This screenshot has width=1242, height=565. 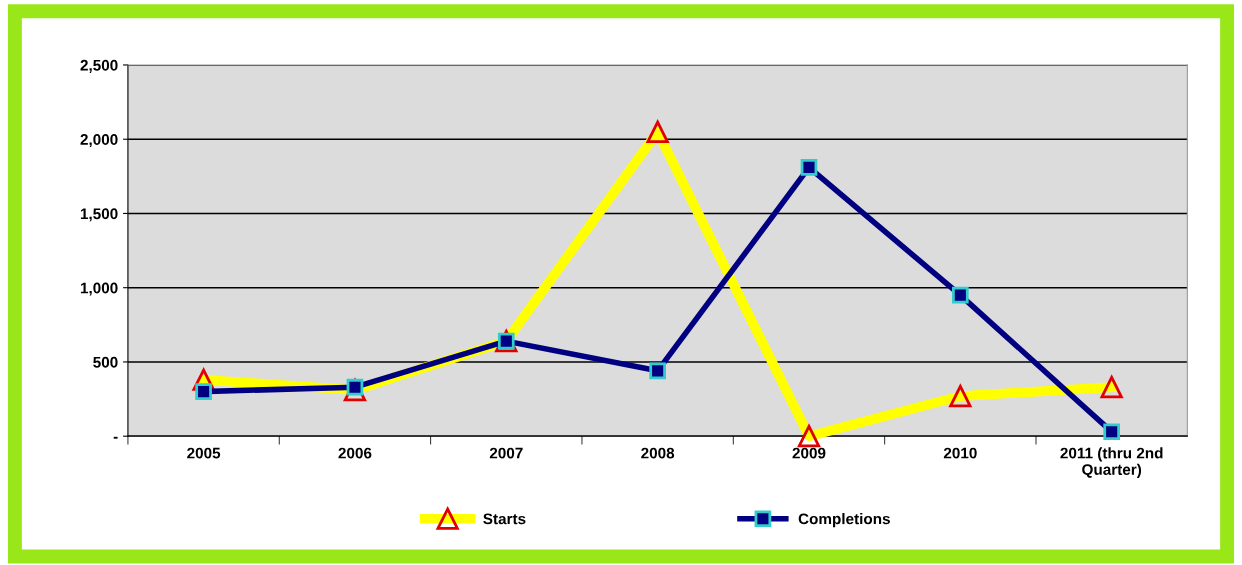 I want to click on y-tick-label: 1,000, so click(x=99, y=289).